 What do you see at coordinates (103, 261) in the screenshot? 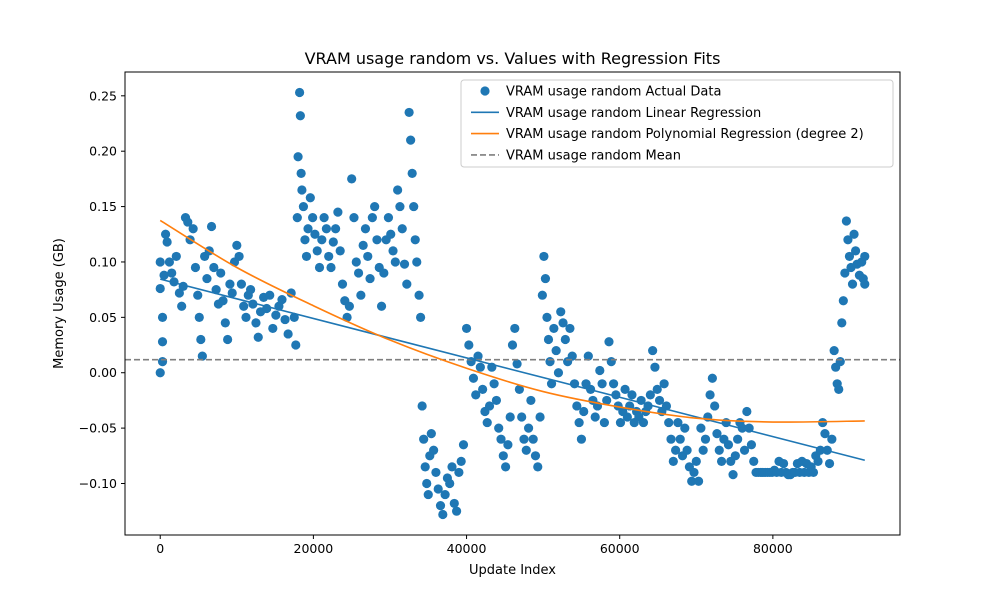
I see `y-tick-label: 0.10` at bounding box center [103, 261].